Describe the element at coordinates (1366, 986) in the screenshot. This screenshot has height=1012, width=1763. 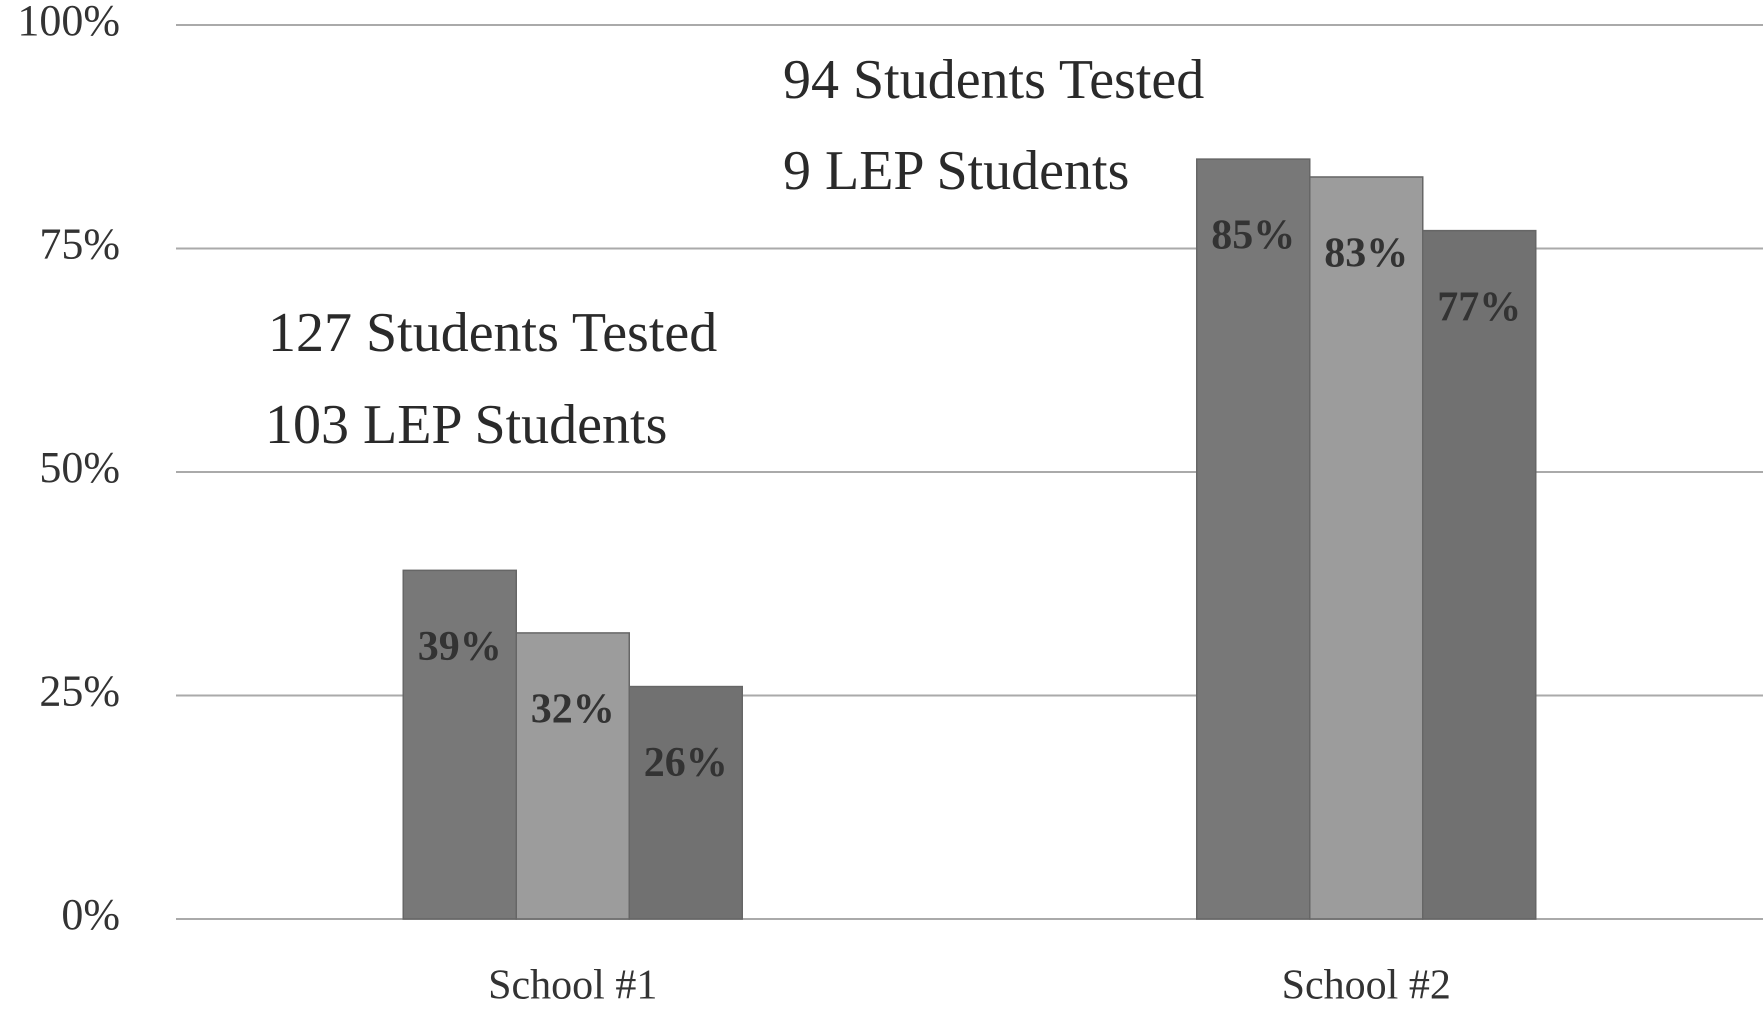
I see `x-tick-label: School #2` at that location.